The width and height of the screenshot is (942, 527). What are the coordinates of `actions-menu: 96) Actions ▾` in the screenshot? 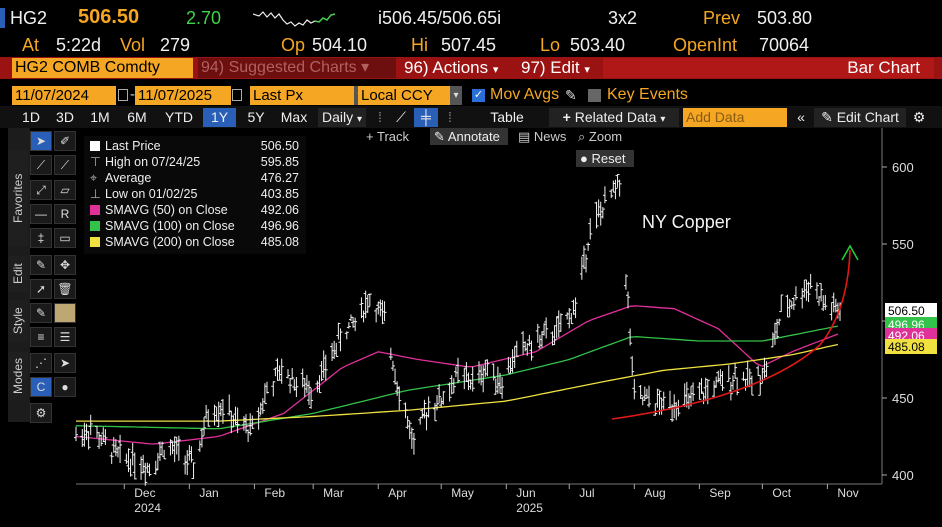 It's located at (456, 68).